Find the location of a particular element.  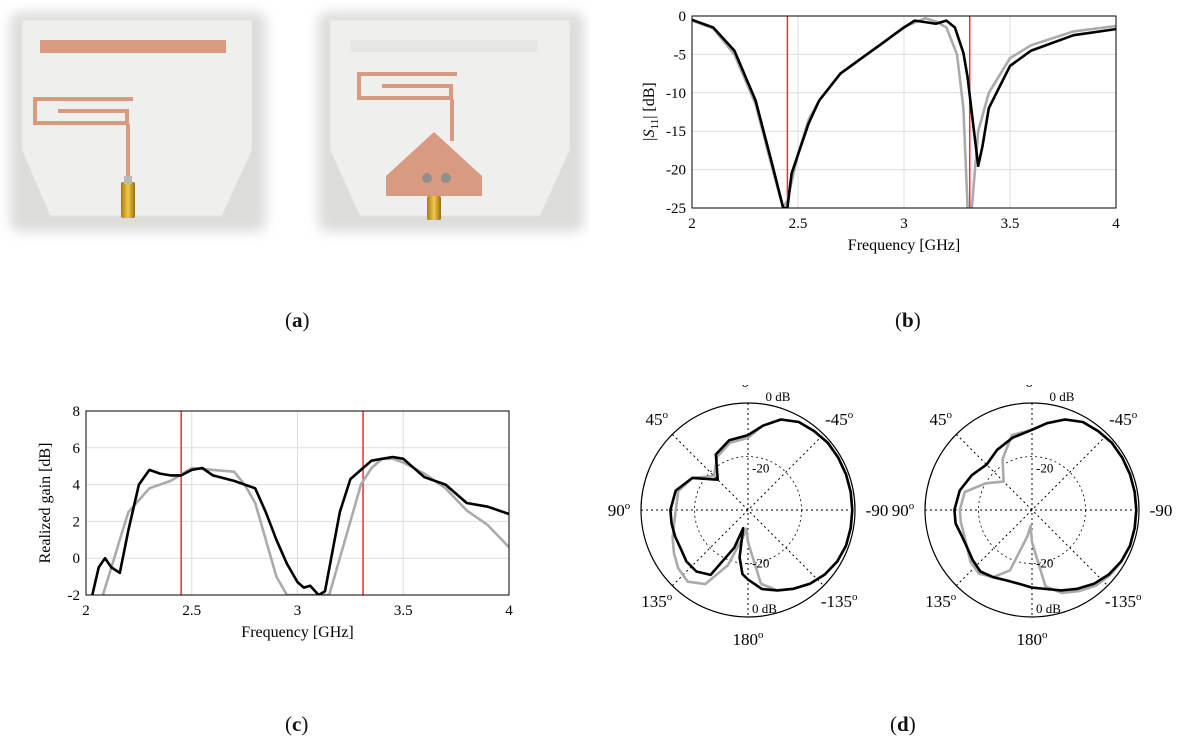

y-tick-label: -10 is located at coordinates (676, 94).